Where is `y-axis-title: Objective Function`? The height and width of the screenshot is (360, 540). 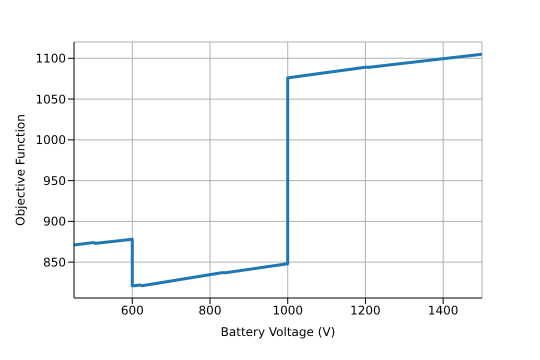 y-axis-title: Objective Function is located at coordinates (20, 170).